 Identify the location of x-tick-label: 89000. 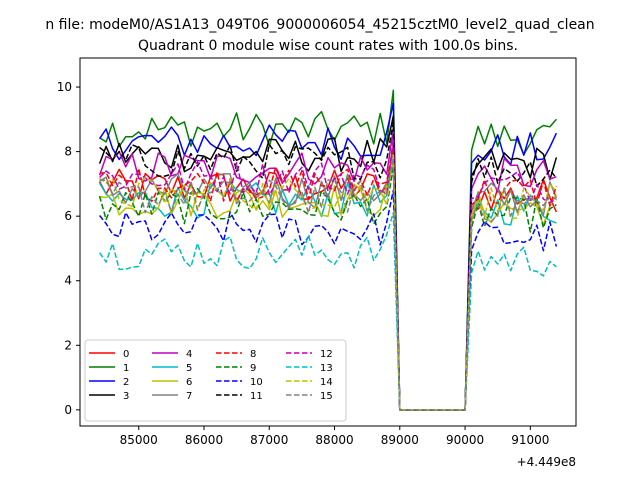
(400, 440).